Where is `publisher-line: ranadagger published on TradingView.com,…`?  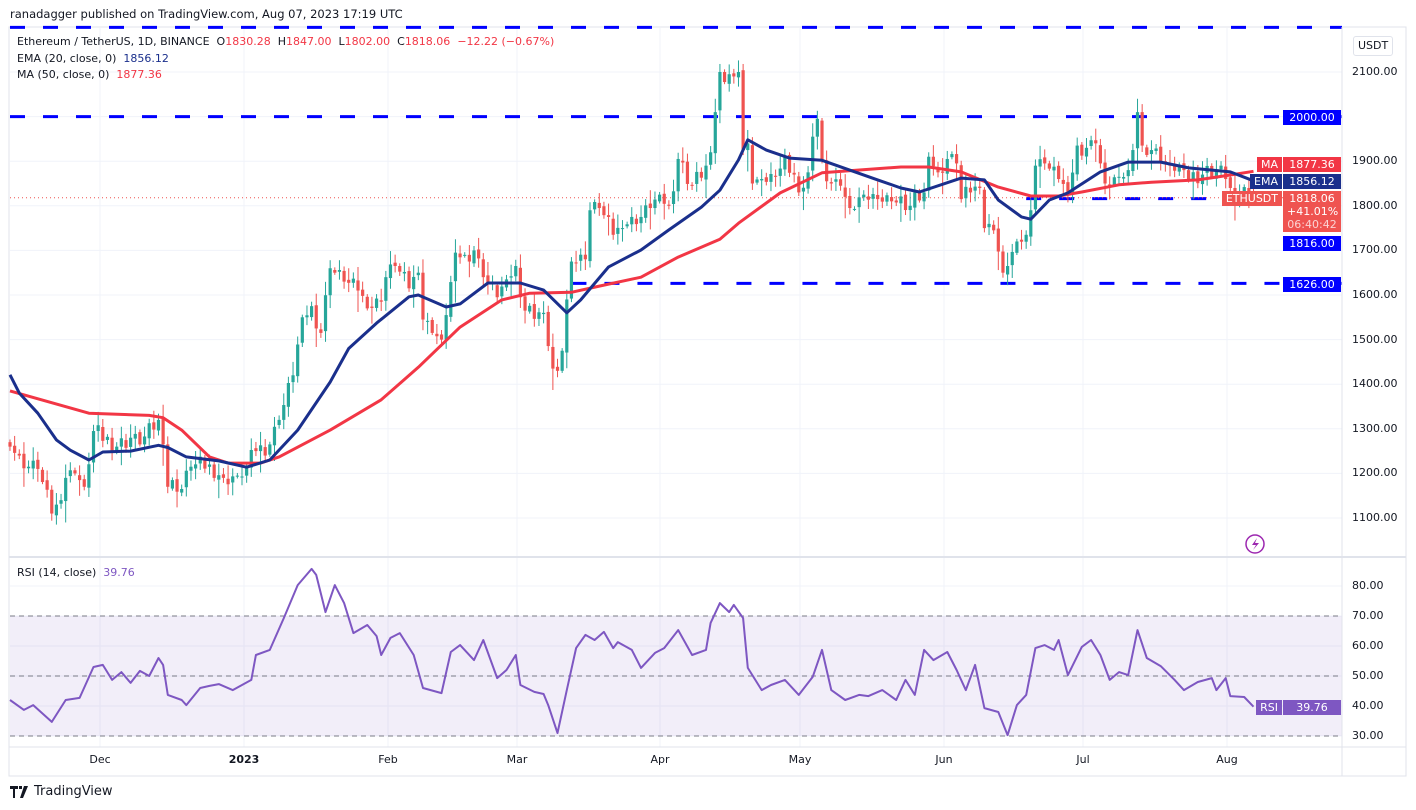 publisher-line: ranadagger published on TradingView.com,… is located at coordinates (206, 14).